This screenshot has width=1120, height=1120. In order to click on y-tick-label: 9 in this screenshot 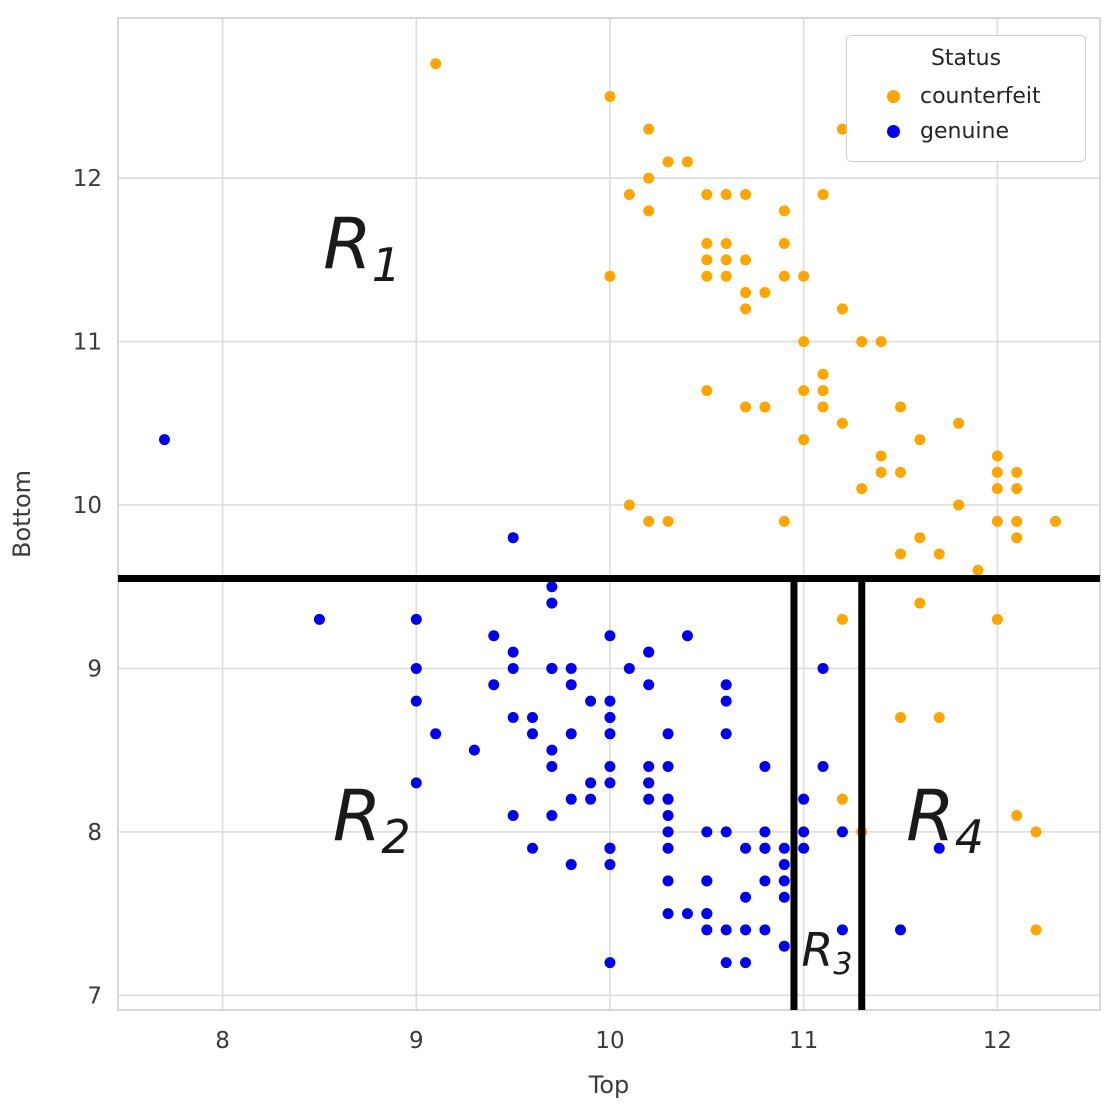, I will do `click(94, 669)`.